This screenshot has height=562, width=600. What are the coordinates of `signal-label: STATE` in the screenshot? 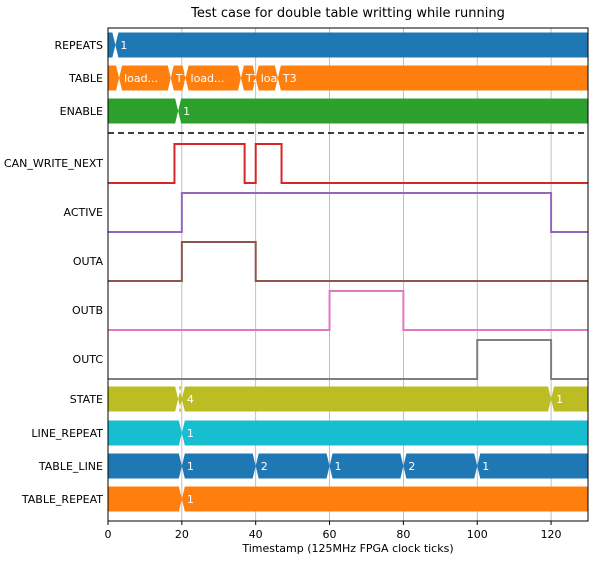 It's located at (86, 399).